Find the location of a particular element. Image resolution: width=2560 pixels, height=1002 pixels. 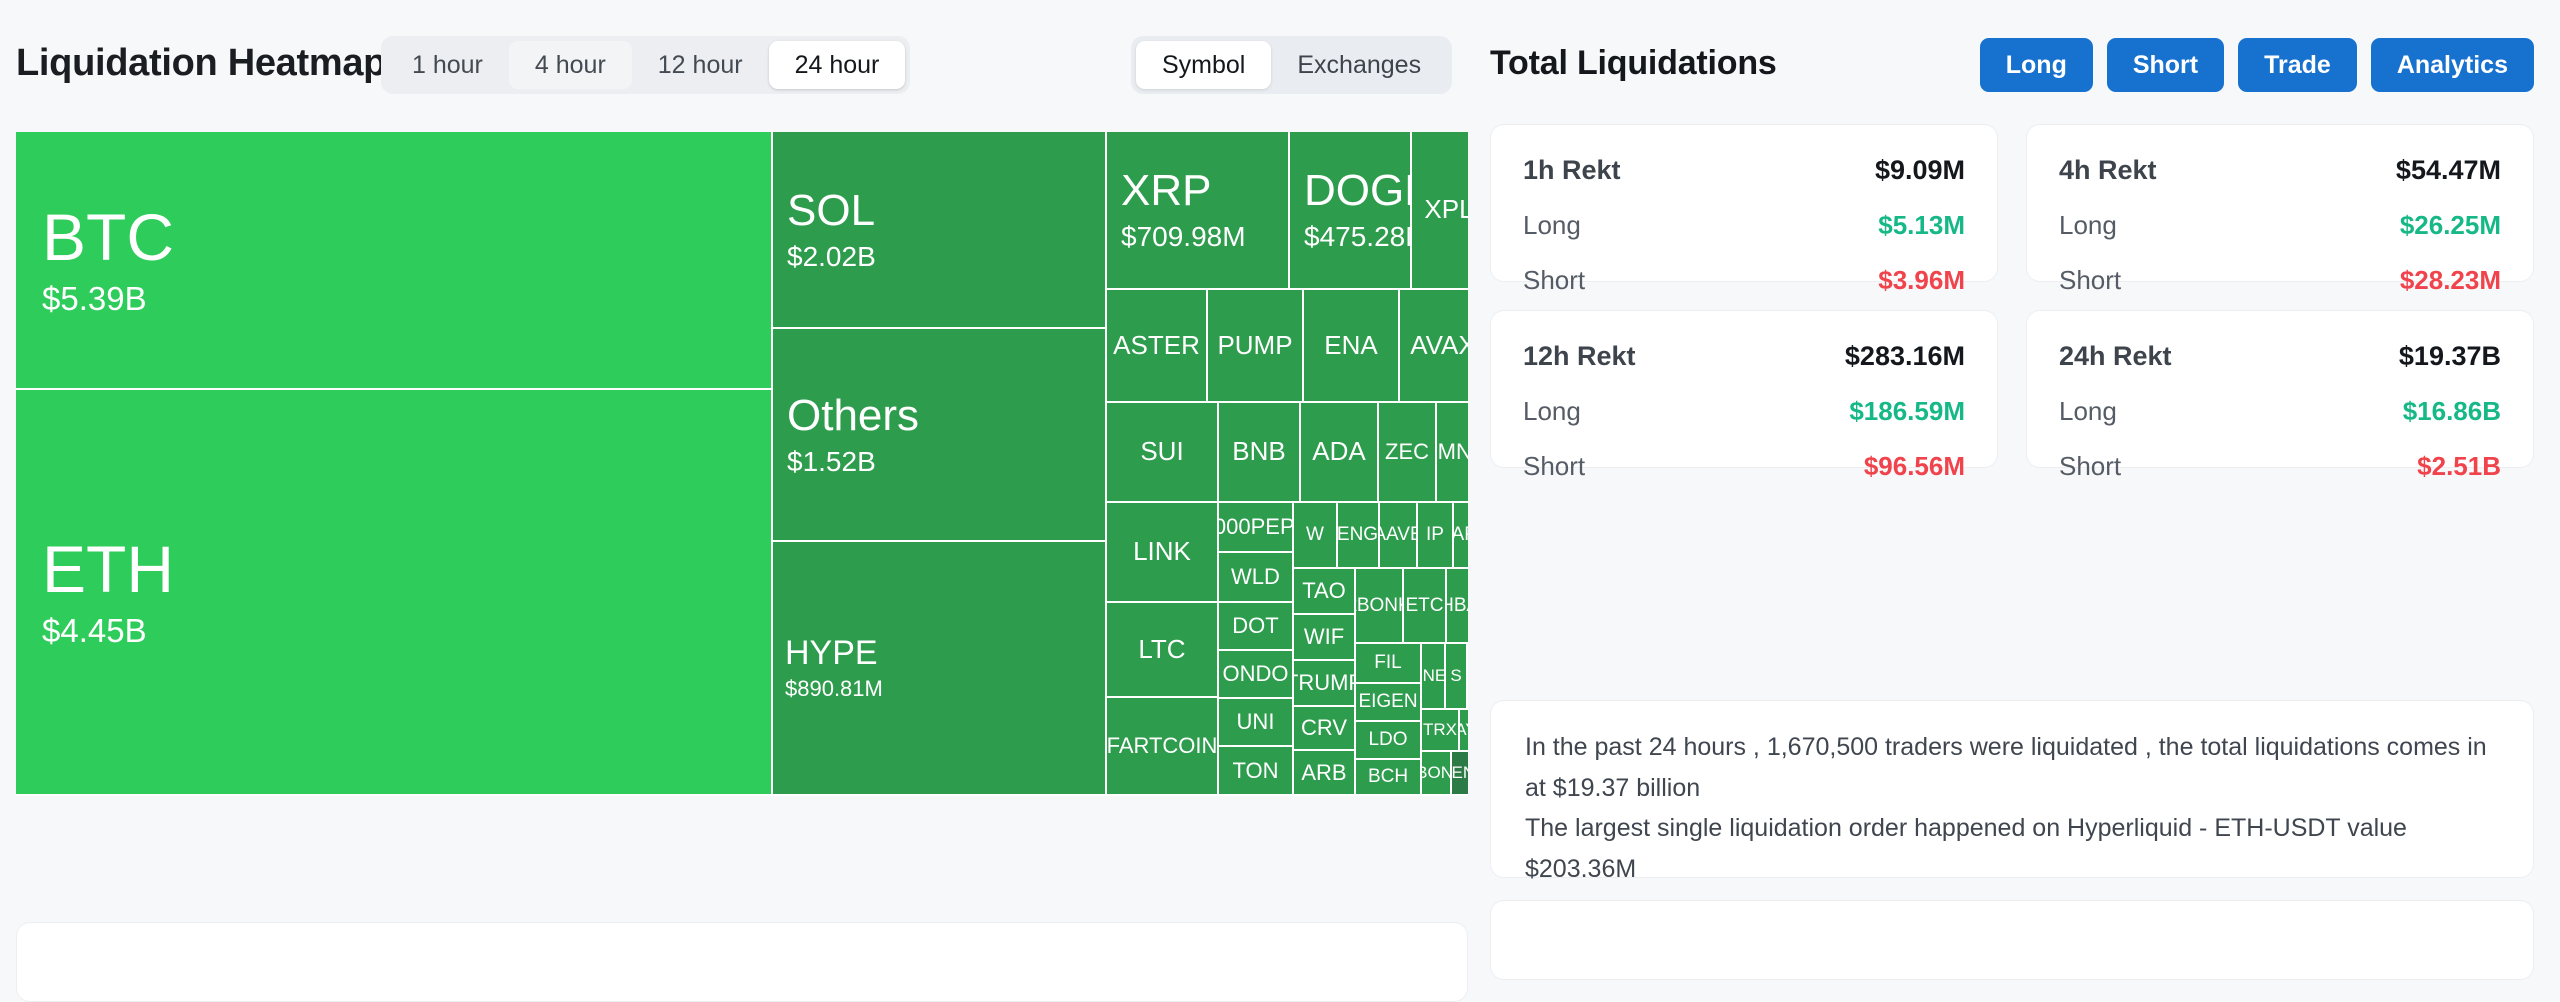

treemap-tile-bnb: BNB is located at coordinates (1260, 453).